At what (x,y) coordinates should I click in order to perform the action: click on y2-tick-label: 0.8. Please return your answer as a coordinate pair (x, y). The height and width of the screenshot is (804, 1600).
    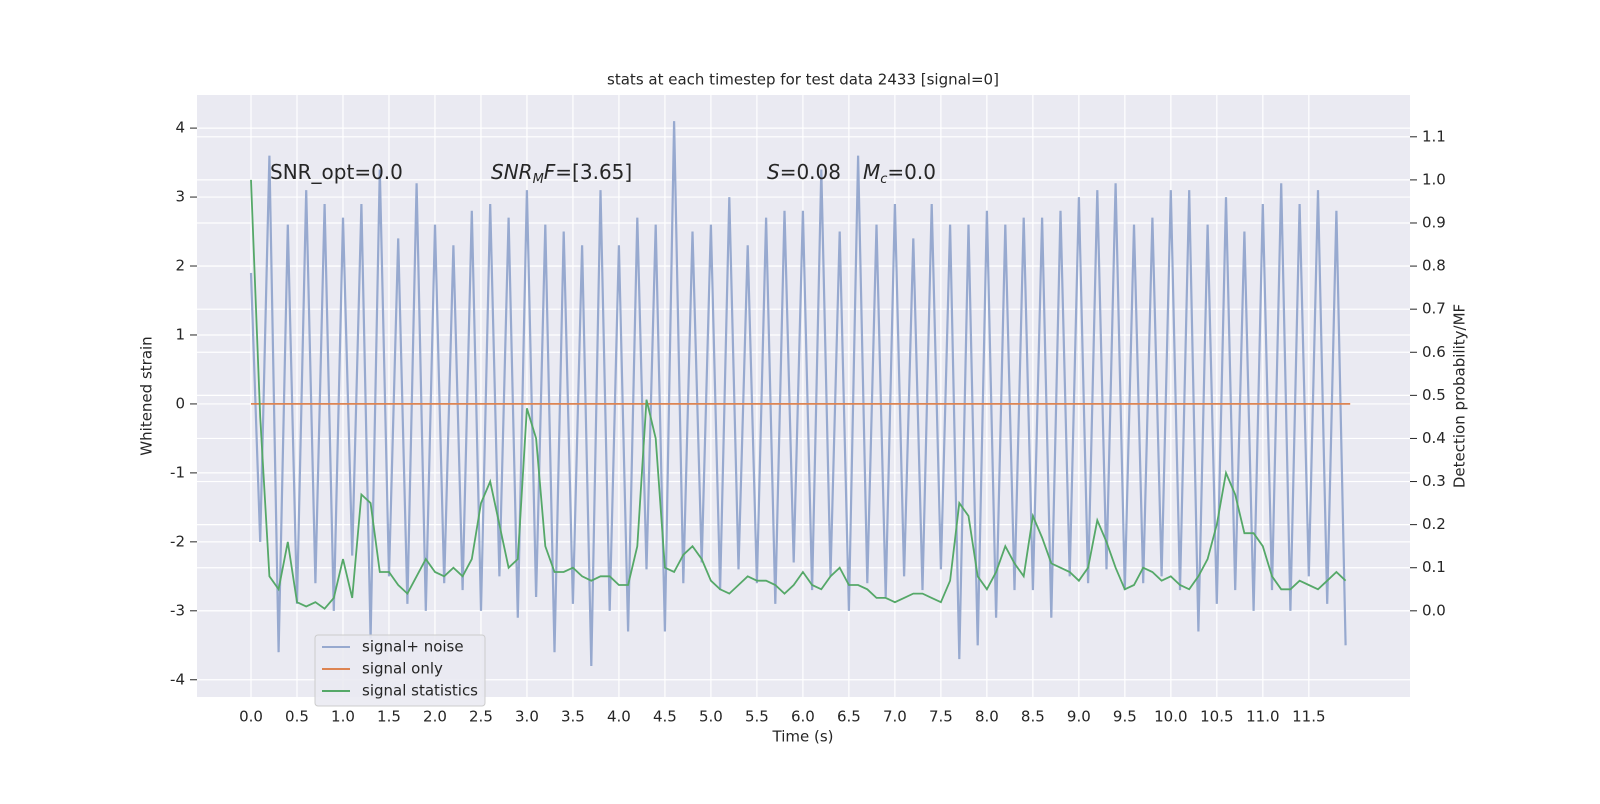
    Looking at the image, I should click on (1434, 266).